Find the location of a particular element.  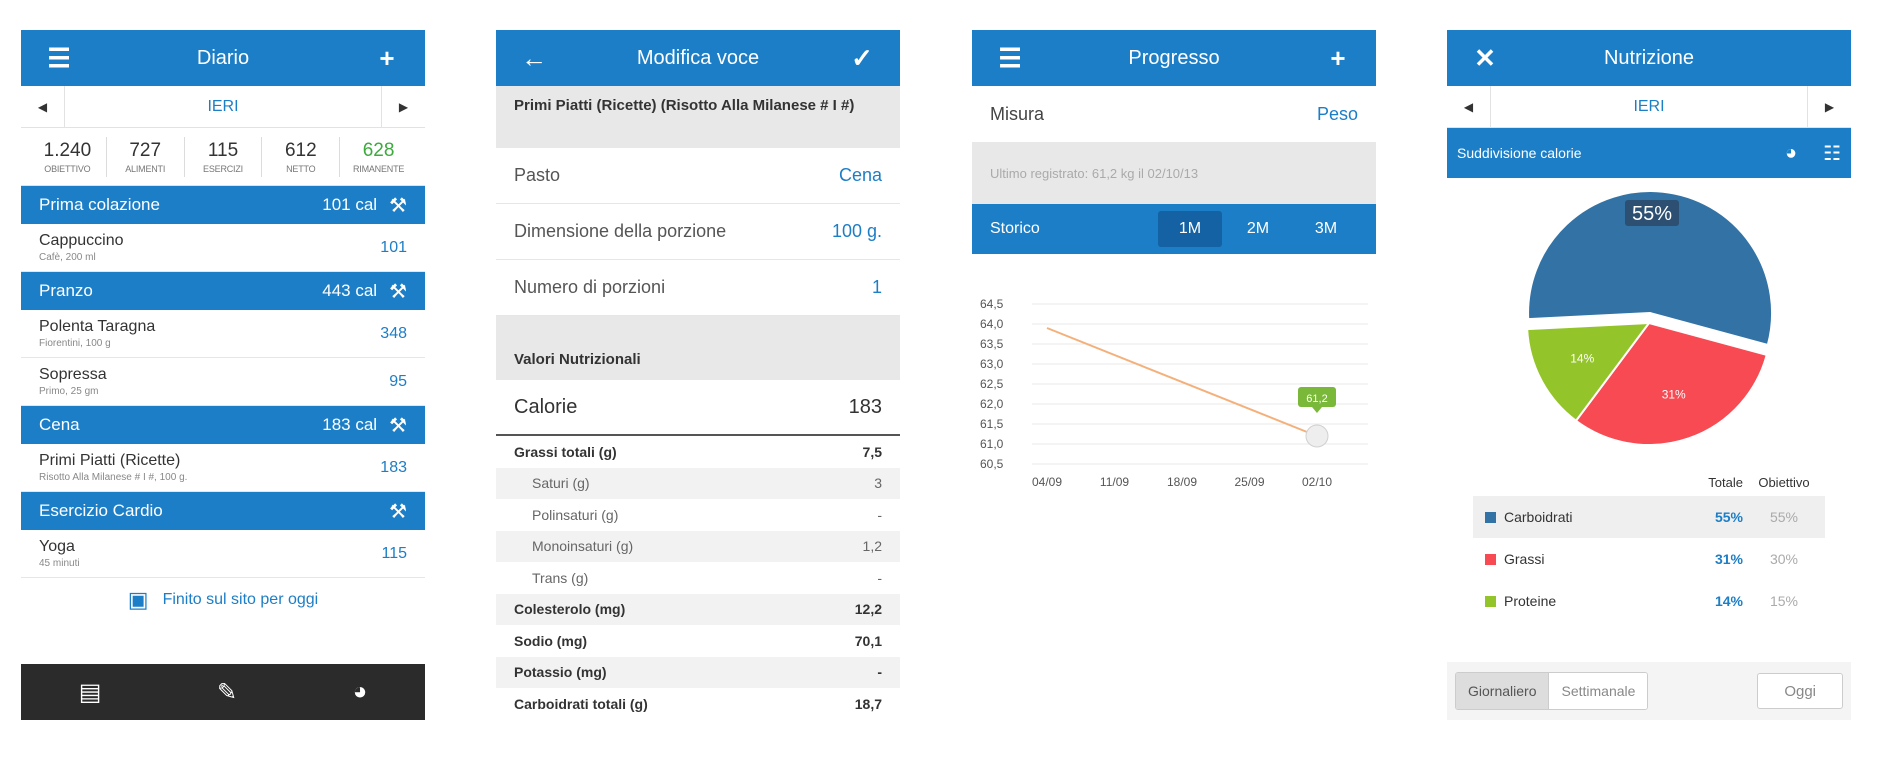

nutrient-label: Carboidrati totali (g) is located at coordinates (581, 703).